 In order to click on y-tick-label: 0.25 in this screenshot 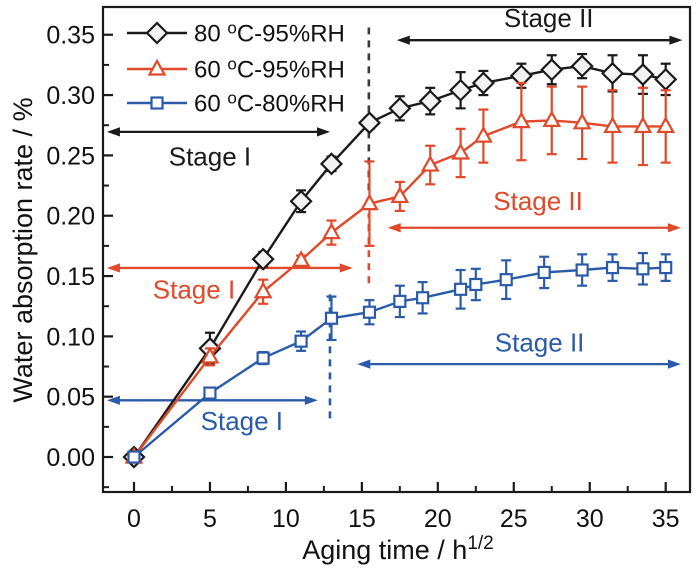, I will do `click(70, 156)`.